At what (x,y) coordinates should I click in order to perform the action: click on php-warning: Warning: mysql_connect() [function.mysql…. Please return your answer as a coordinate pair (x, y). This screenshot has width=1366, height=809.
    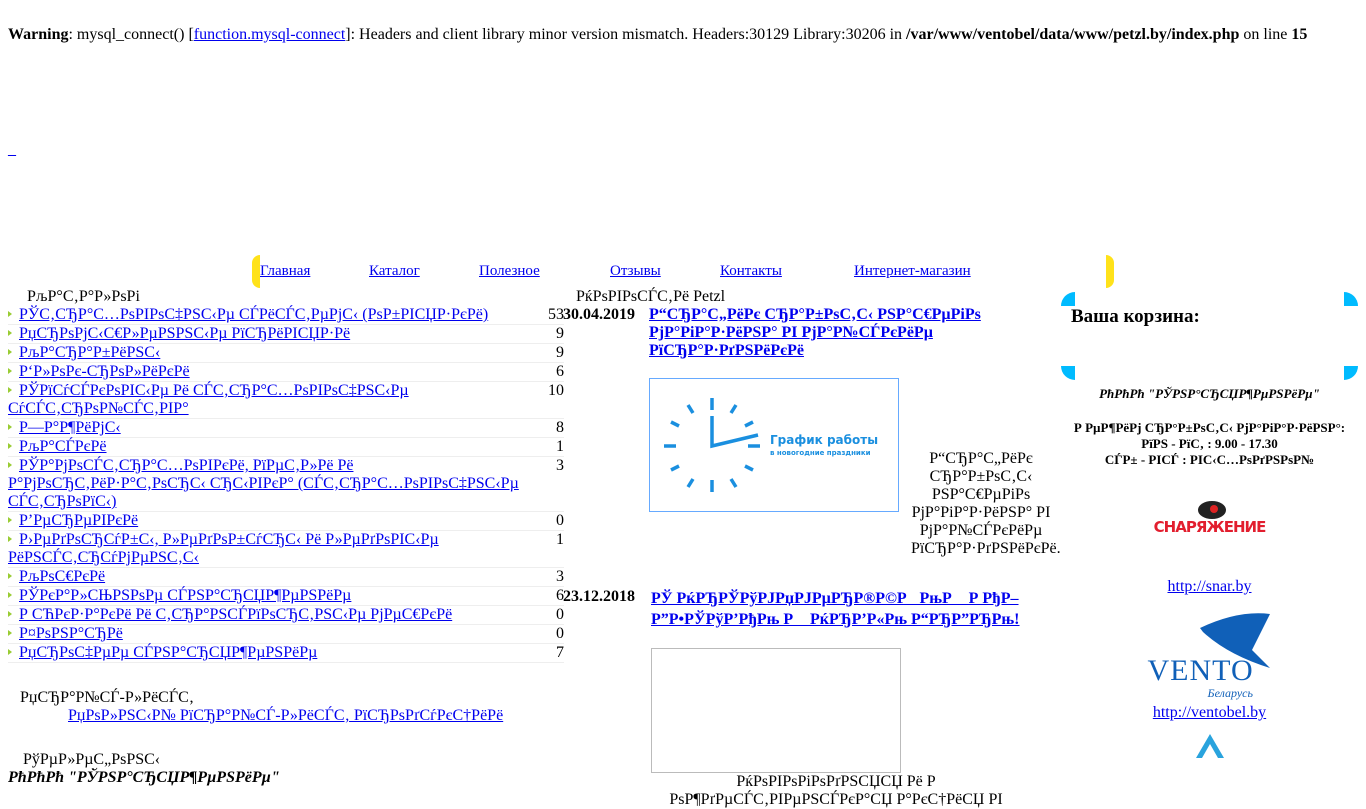
    Looking at the image, I should click on (657, 35).